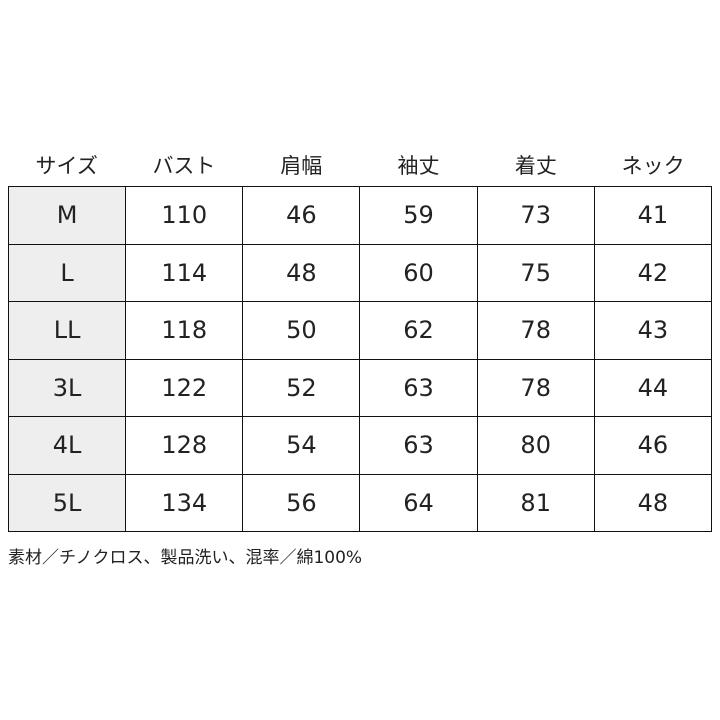  I want to click on header-sleeve: 袖丈, so click(418, 166).